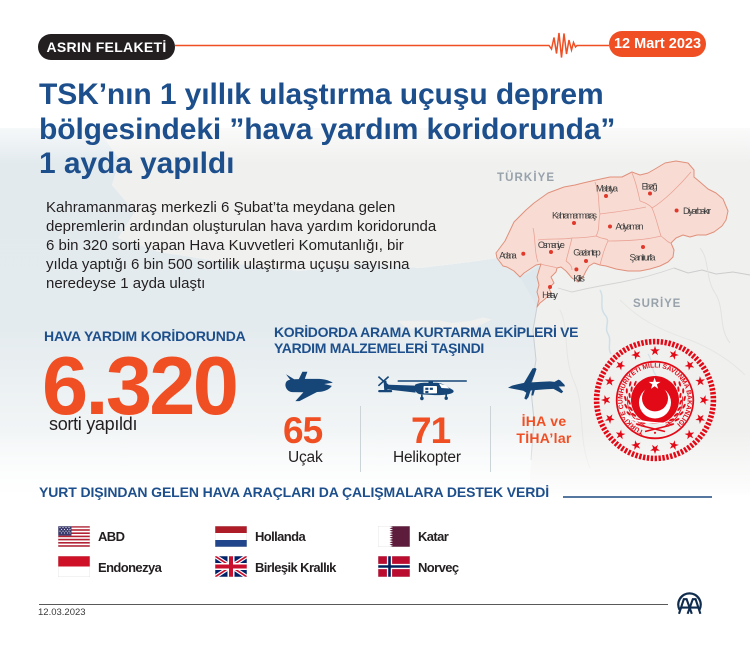 This screenshot has height=650, width=750. Describe the element at coordinates (508, 255) in the screenshot. I see `svg-text: Adana` at that location.